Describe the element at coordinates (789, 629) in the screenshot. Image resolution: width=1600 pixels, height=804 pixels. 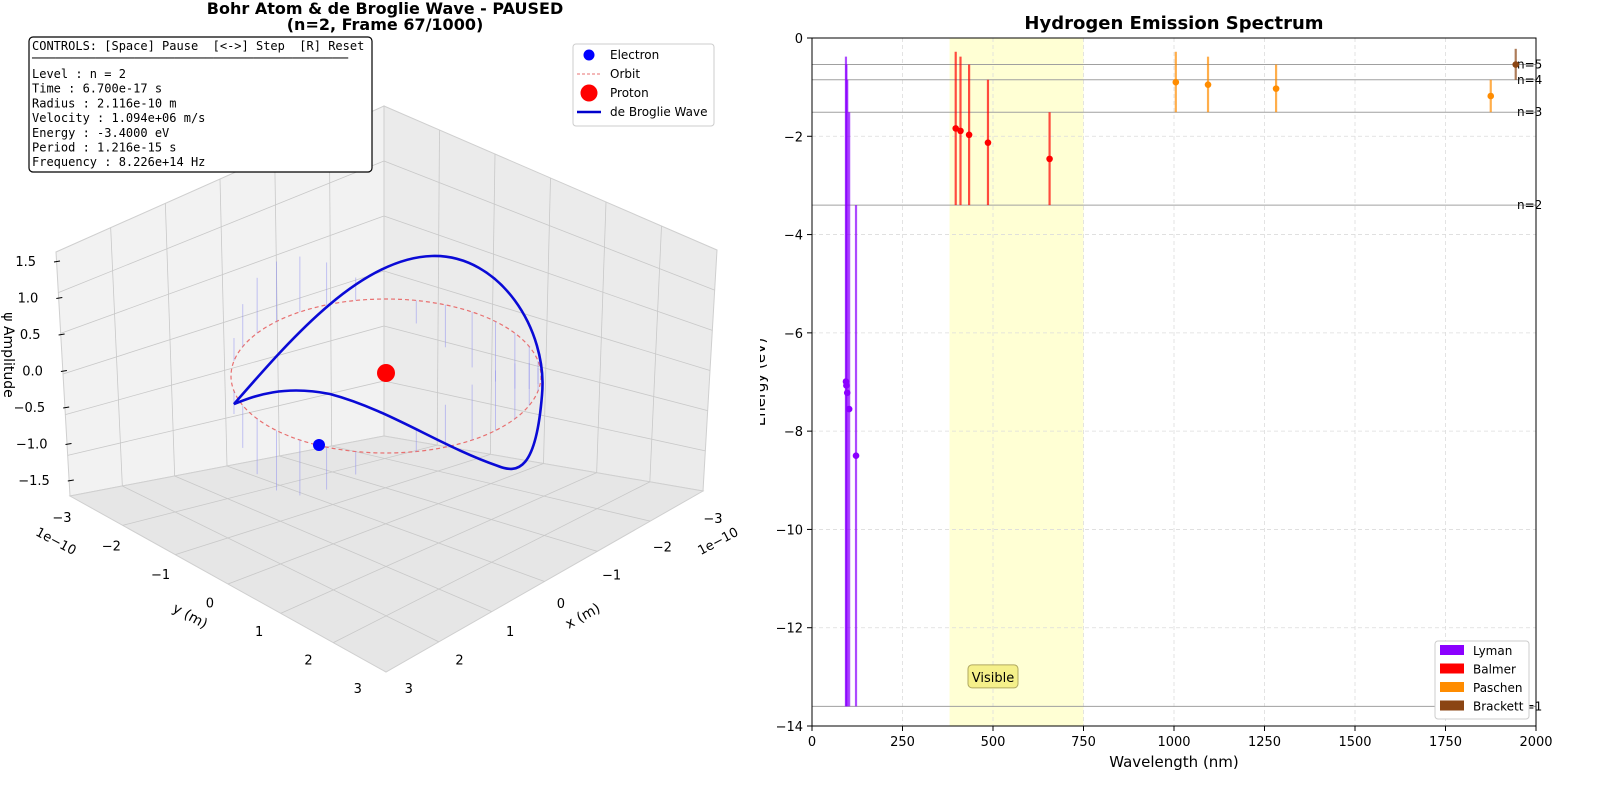
I see `y-tick-label: −12` at that location.